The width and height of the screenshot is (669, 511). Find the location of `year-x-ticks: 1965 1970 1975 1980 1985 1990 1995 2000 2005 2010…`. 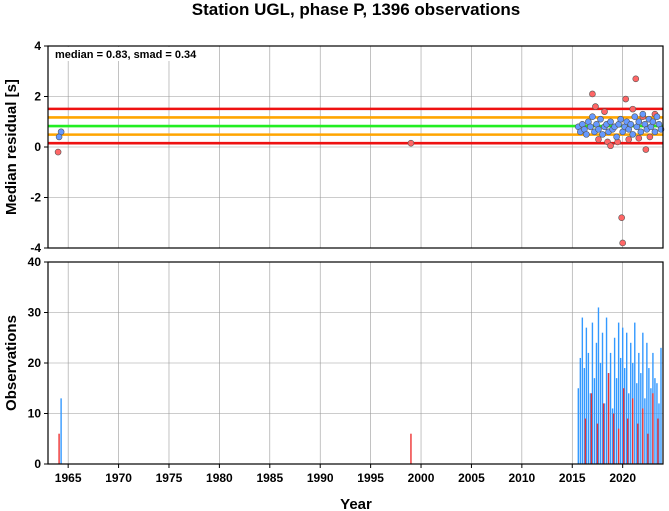

year-x-ticks: 1965 1970 1975 1980 1985 1990 1995 2000 2005 2010… is located at coordinates (345, 474).